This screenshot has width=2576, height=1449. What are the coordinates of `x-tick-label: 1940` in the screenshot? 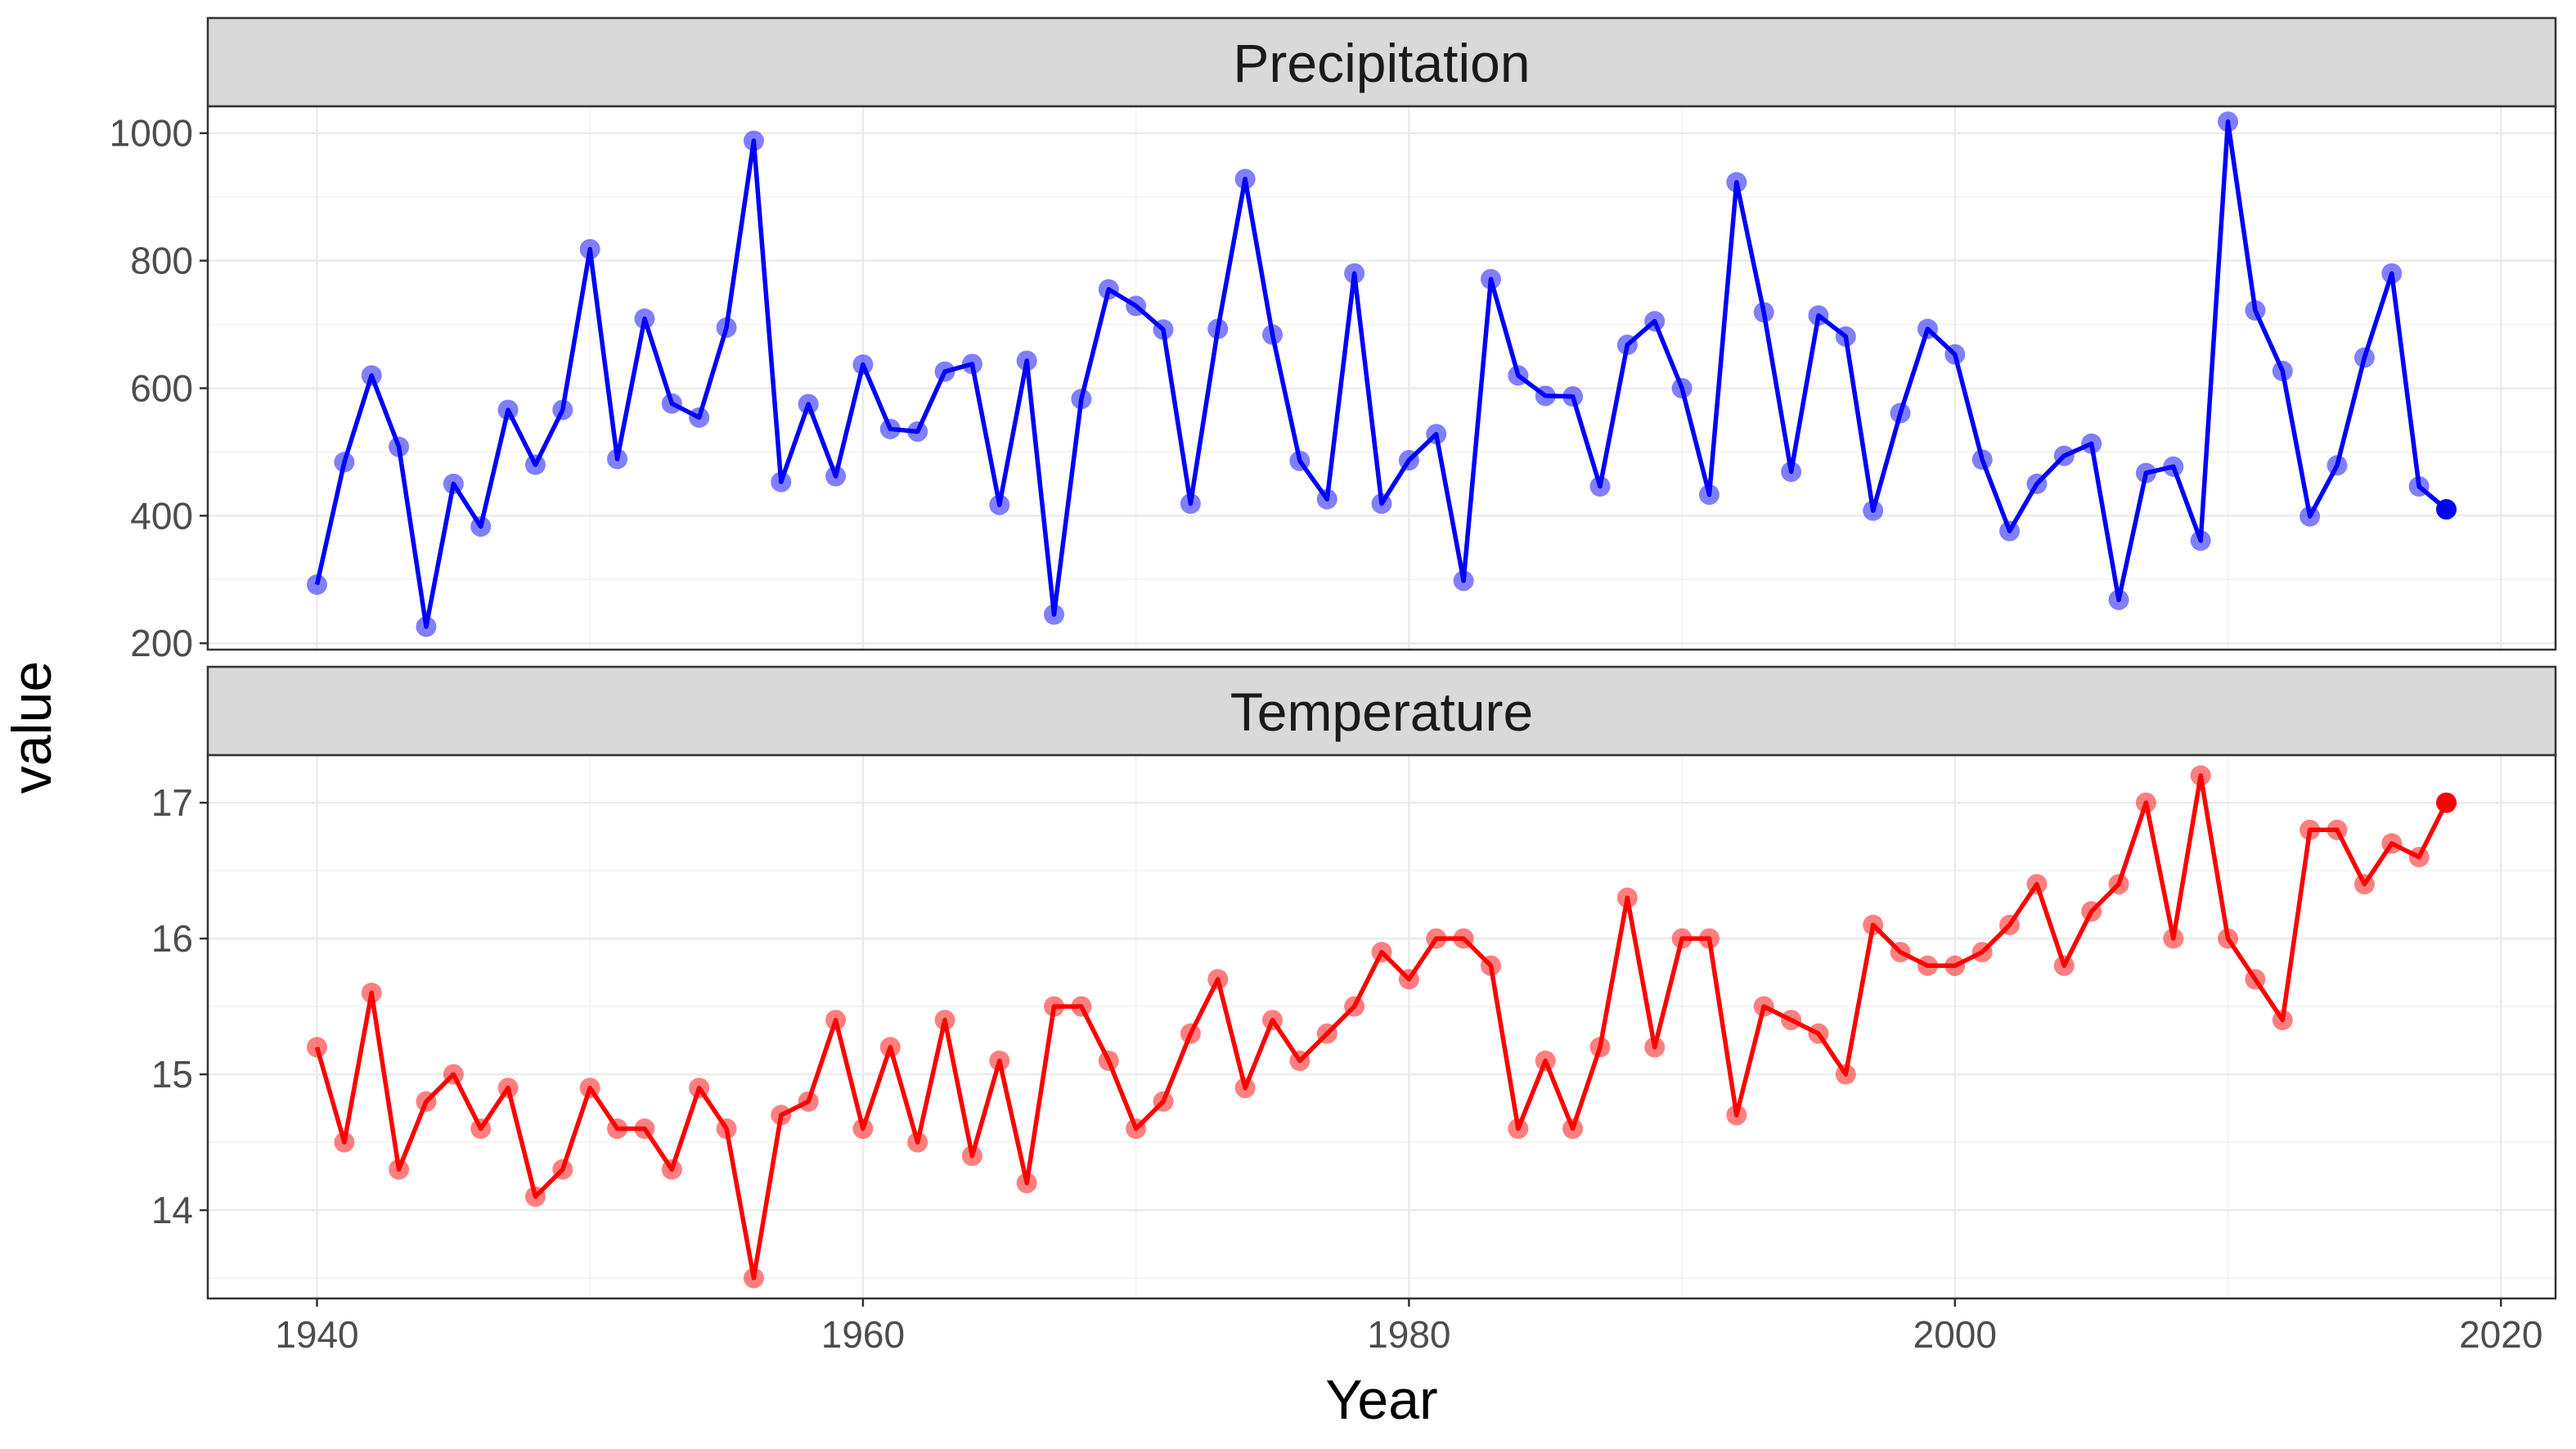 It's located at (316, 1335).